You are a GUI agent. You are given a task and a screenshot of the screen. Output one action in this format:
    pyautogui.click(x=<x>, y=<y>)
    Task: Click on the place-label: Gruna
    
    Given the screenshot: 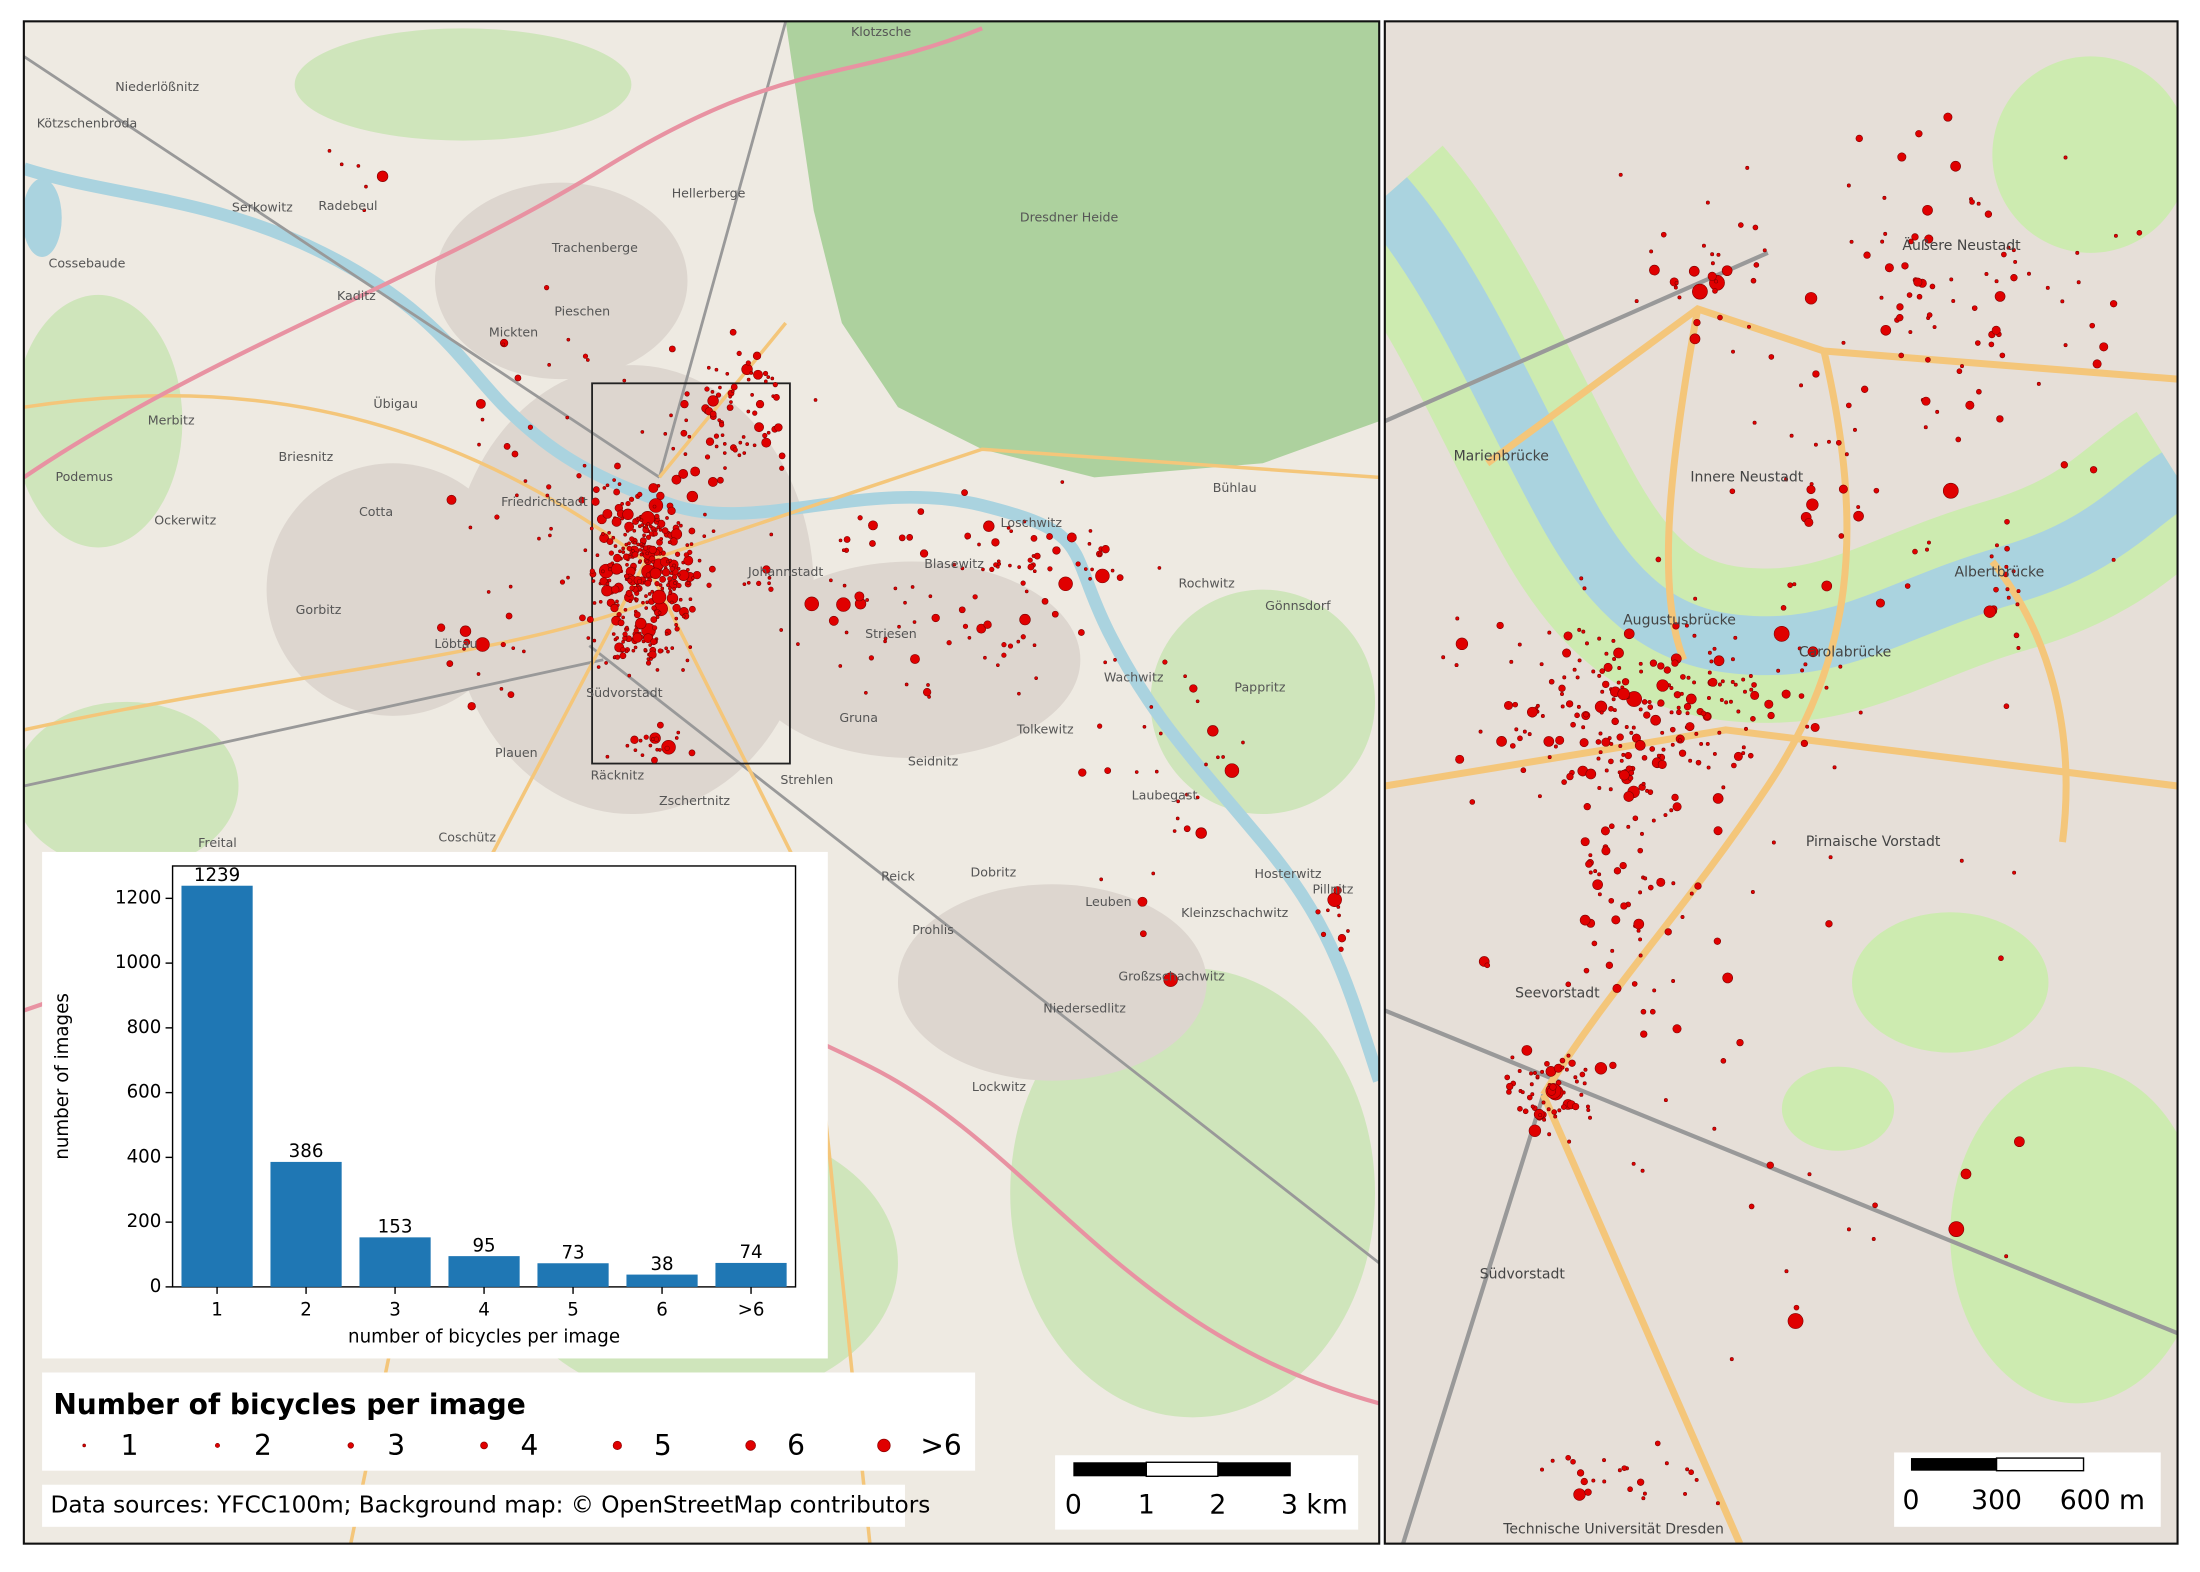 What is the action you would take?
    pyautogui.click(x=858, y=717)
    